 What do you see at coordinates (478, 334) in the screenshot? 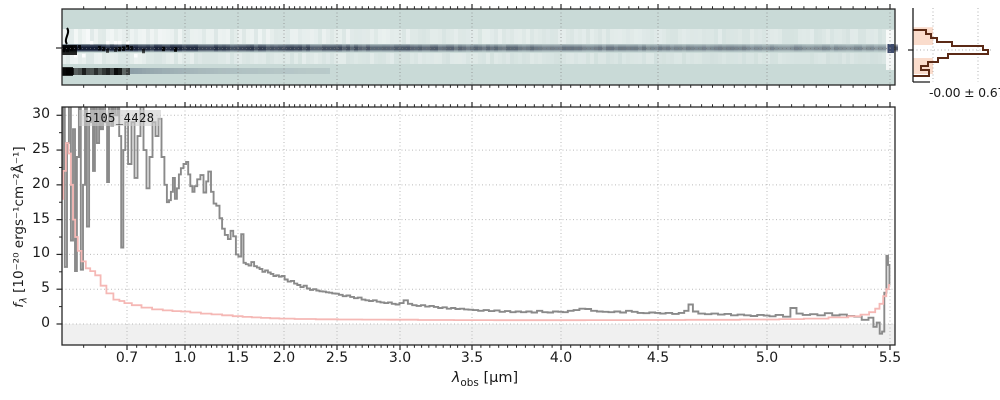
I see `below-zero-band` at bounding box center [478, 334].